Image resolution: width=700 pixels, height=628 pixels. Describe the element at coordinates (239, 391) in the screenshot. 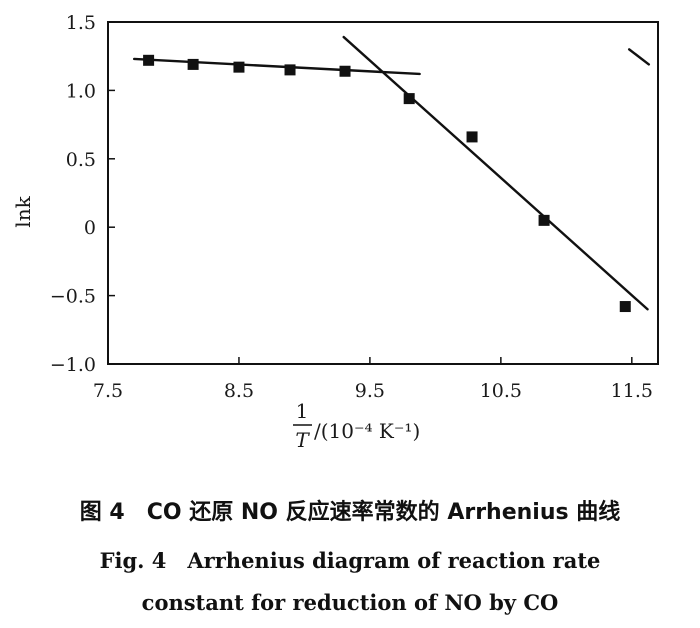

I see `x-tick-label: 8.5` at that location.